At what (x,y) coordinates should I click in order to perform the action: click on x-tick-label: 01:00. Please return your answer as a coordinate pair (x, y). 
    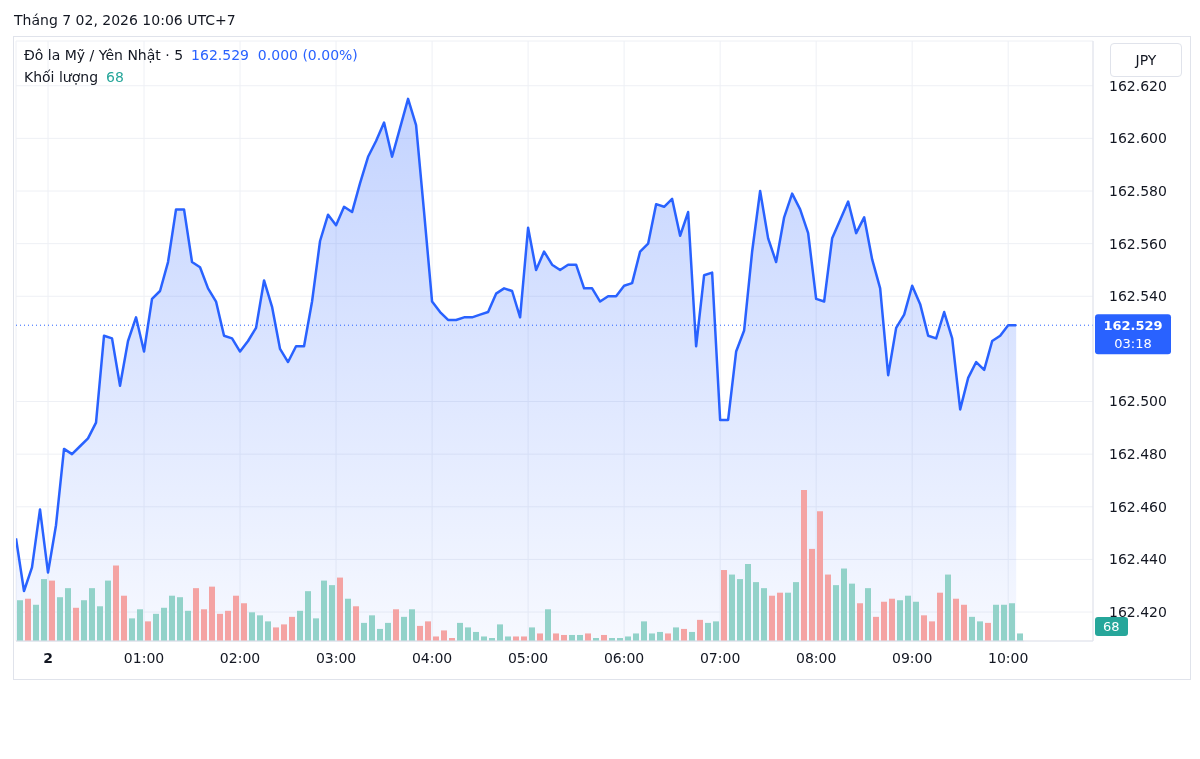
    Looking at the image, I should click on (144, 658).